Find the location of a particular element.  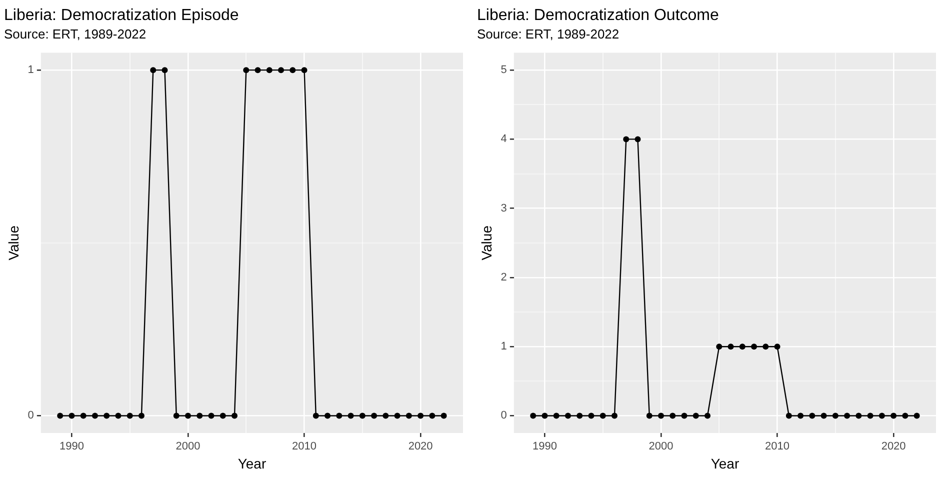

chart-title: Liberia: Democratization Outcome is located at coordinates (598, 15).